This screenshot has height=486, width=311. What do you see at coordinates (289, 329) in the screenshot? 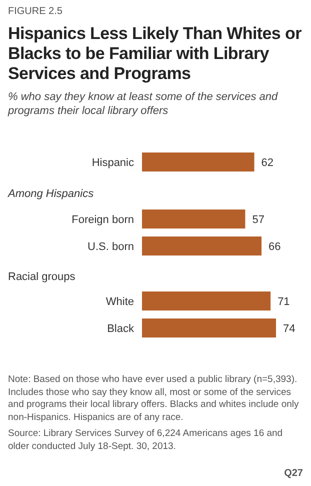
I see `data-label: 74` at bounding box center [289, 329].